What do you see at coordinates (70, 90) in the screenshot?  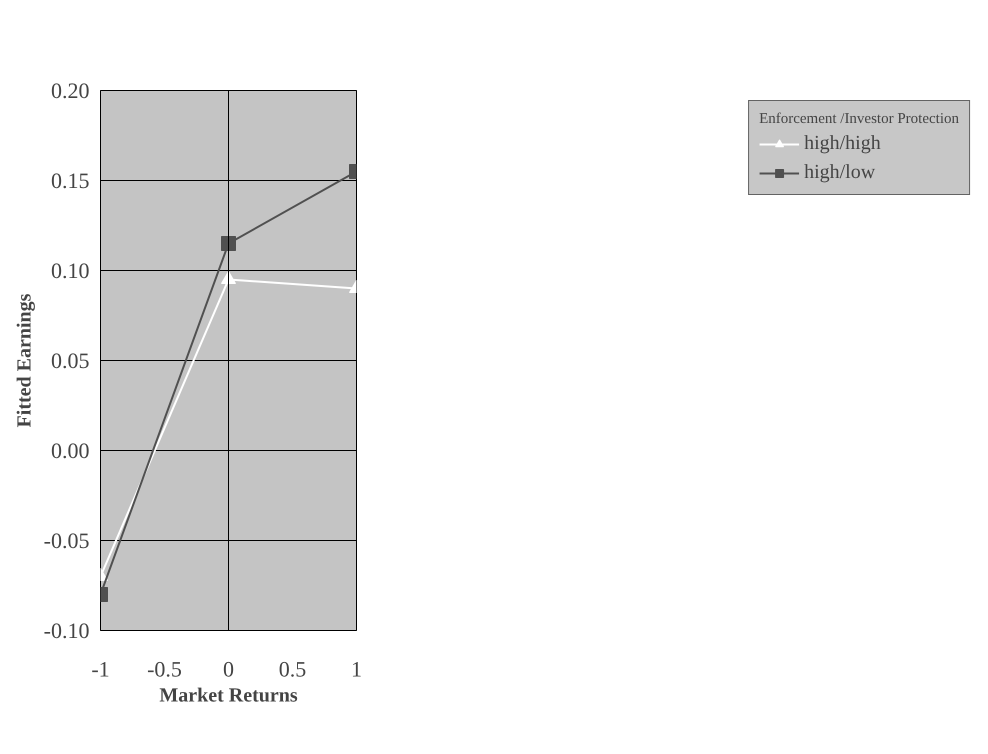 I see `y-tick-label: 0.20` at bounding box center [70, 90].